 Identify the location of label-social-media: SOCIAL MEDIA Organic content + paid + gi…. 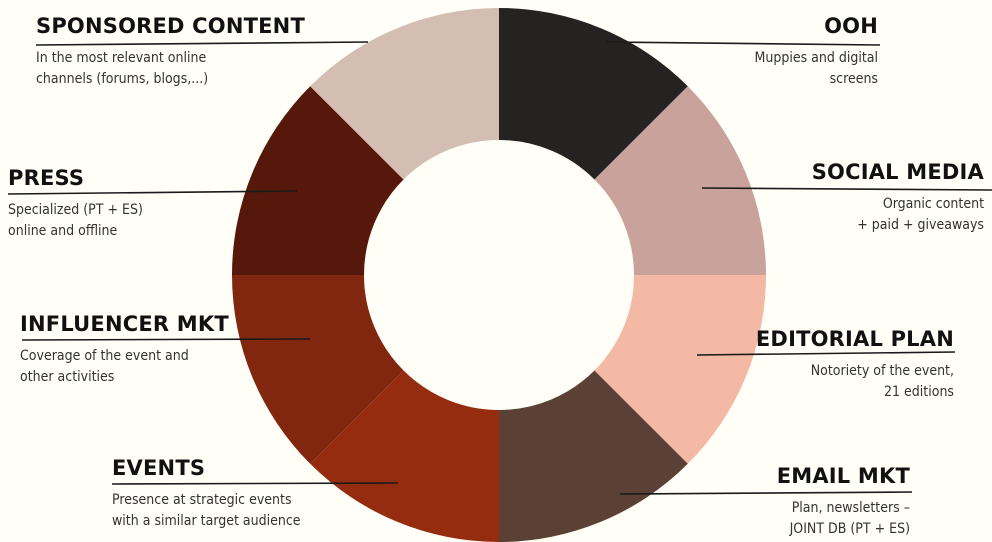
(898, 198).